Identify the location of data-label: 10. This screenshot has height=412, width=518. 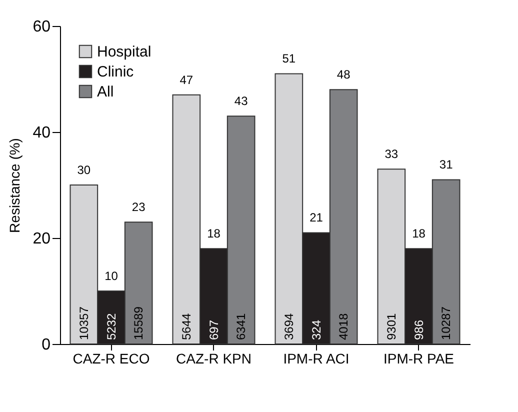
(111, 276).